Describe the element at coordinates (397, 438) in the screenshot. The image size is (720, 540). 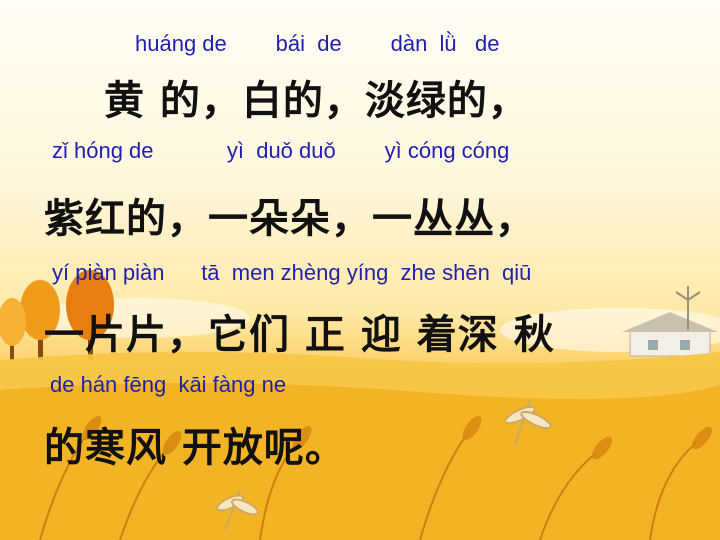
I see `wheat-ears` at that location.